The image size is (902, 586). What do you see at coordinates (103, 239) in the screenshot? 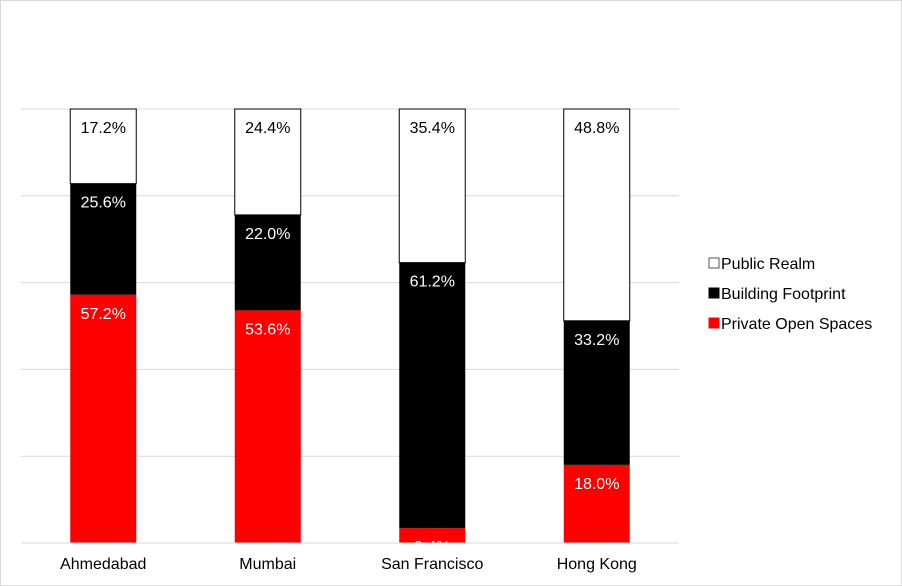
I see `bar-building-footprint-ahmedabad` at bounding box center [103, 239].